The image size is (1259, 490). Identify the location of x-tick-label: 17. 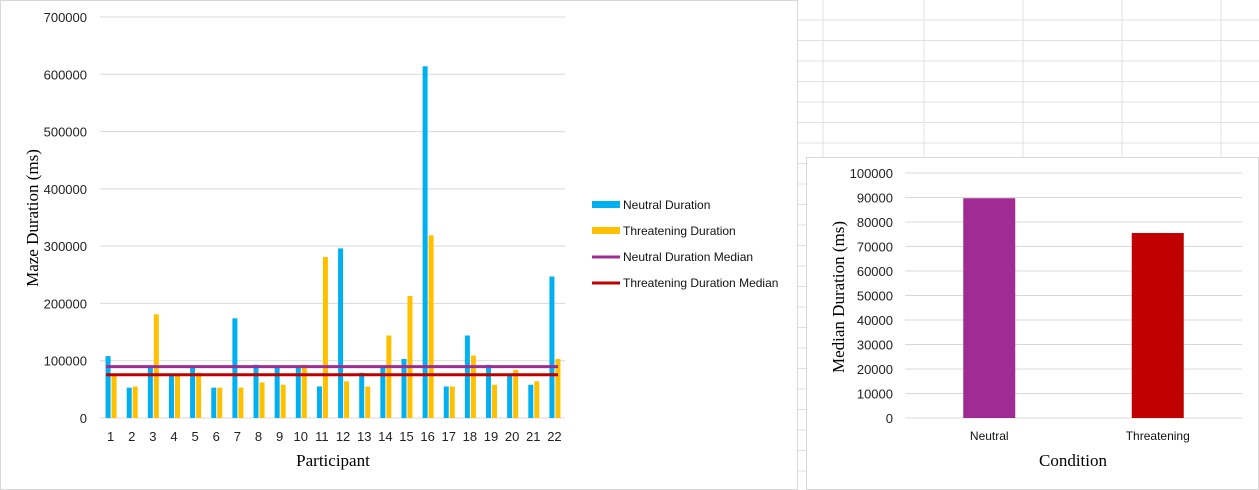
(449, 436).